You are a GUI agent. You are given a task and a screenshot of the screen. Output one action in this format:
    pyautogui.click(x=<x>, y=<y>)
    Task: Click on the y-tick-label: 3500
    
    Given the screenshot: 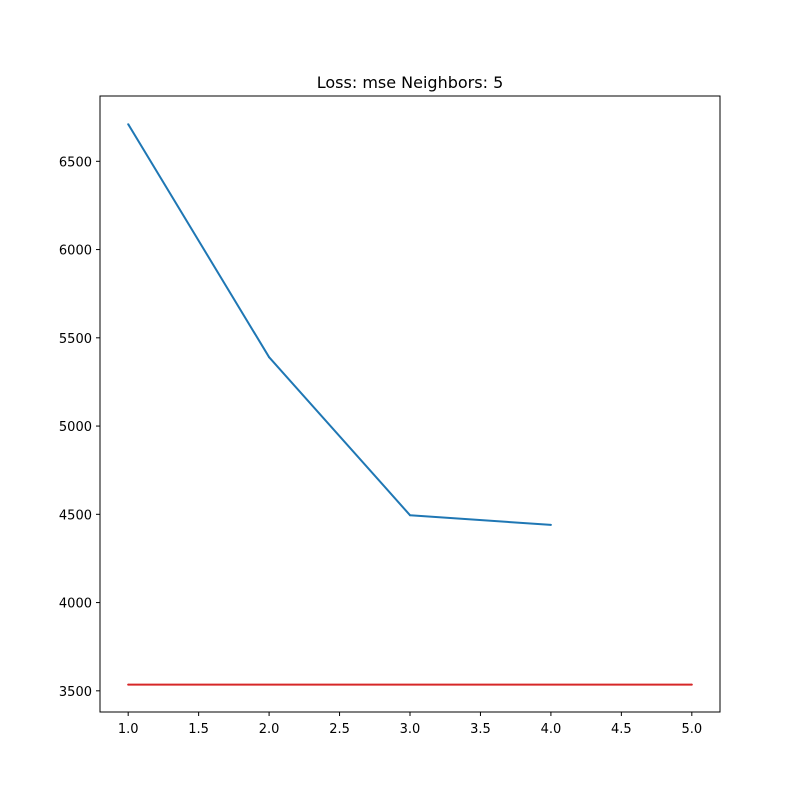 What is the action you would take?
    pyautogui.click(x=75, y=692)
    